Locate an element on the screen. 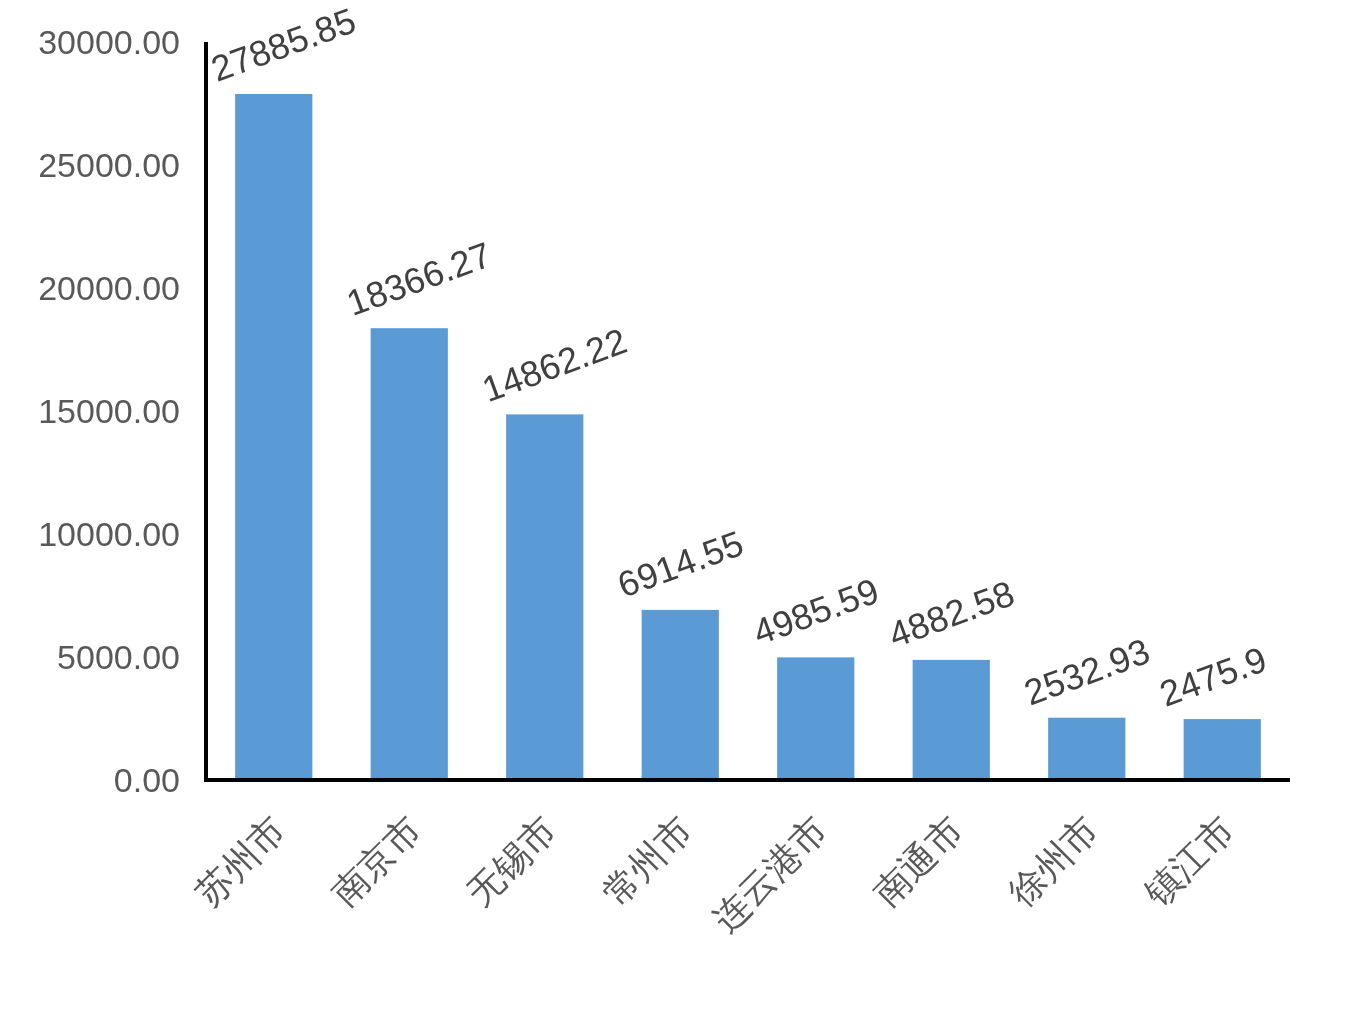 Image resolution: width=1356 pixels, height=1017 pixels. x-tick-label: 徐州市 is located at coordinates (1054, 861).